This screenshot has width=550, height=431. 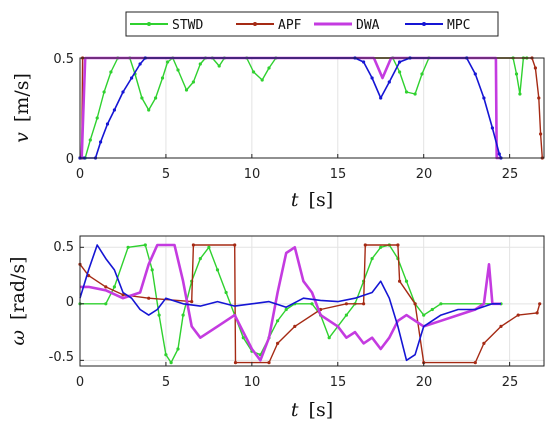 What do you see at coordinates (70, 302) in the screenshot?
I see `angular-ytick-0: 0` at bounding box center [70, 302].